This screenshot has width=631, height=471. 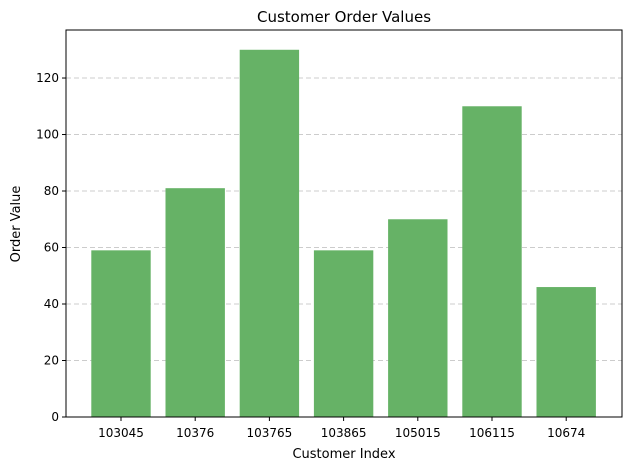 What do you see at coordinates (492, 433) in the screenshot?
I see `x-tick-label: 106115` at bounding box center [492, 433].